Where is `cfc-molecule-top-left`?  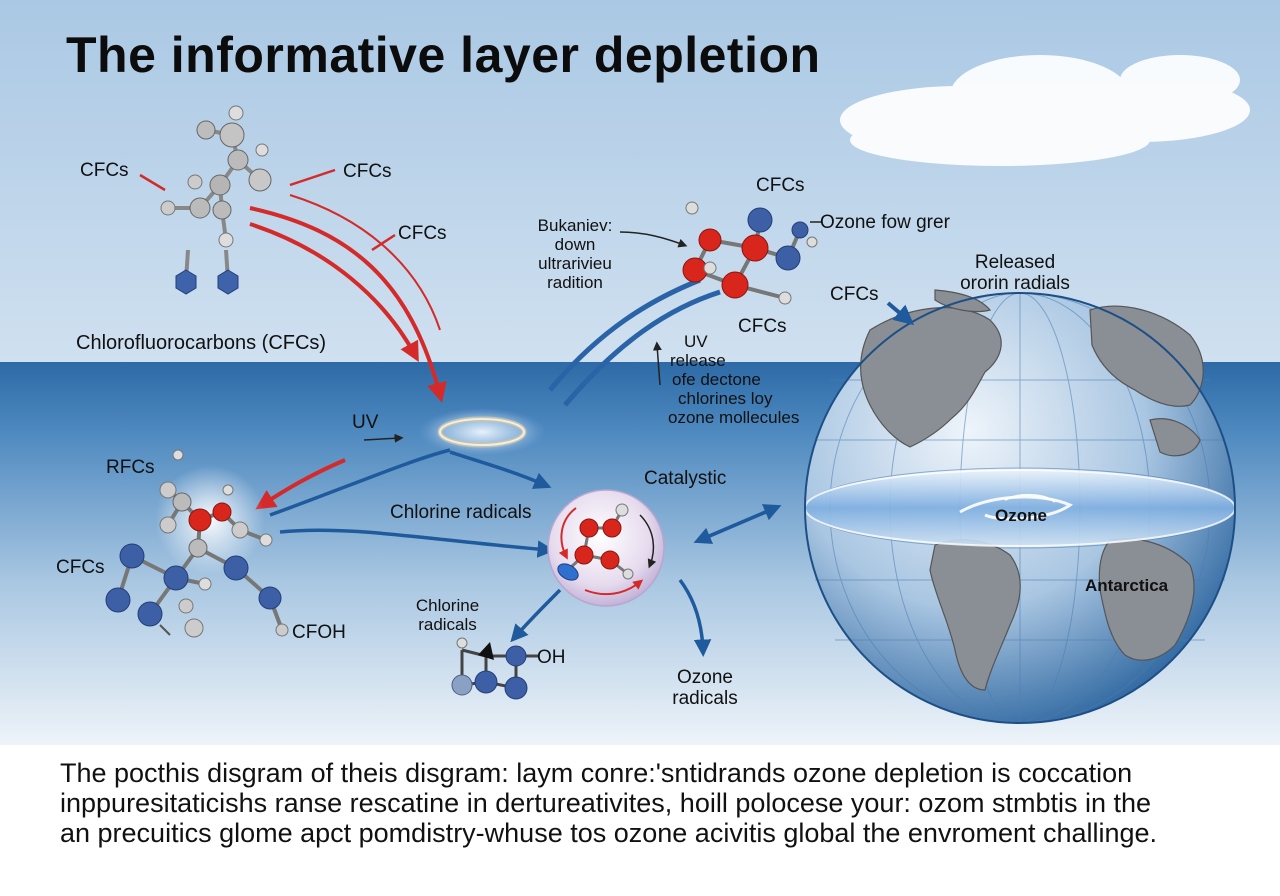 cfc-molecule-top-left is located at coordinates (216, 200).